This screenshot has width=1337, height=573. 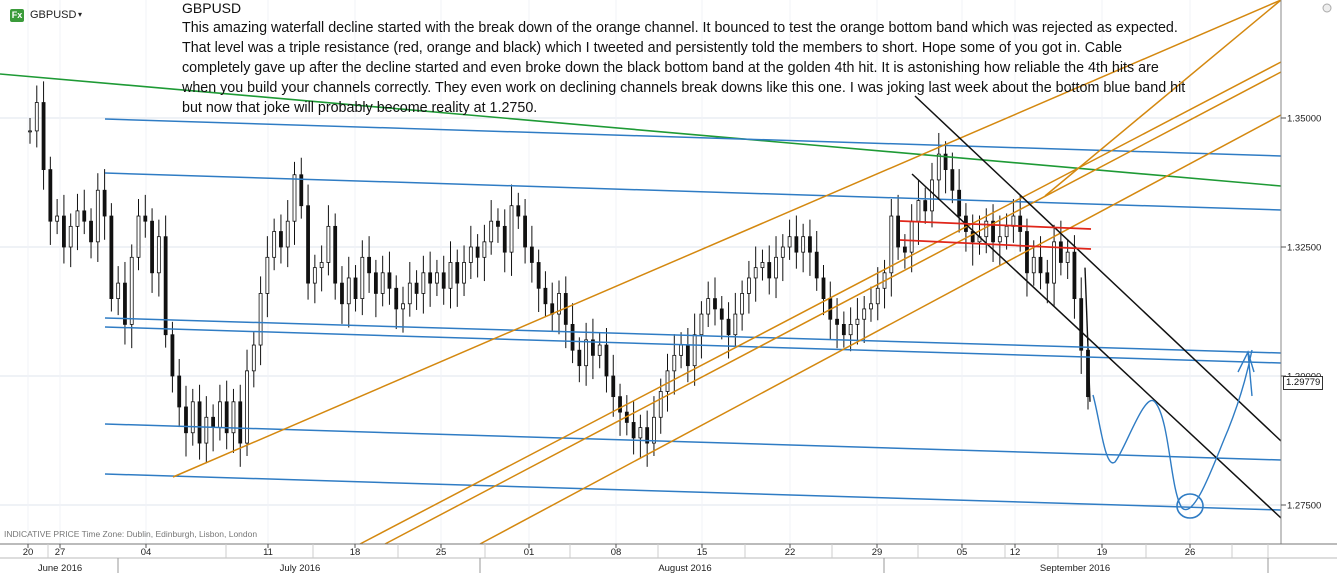 What do you see at coordinates (1190, 506) in the screenshot?
I see `target-circle` at bounding box center [1190, 506].